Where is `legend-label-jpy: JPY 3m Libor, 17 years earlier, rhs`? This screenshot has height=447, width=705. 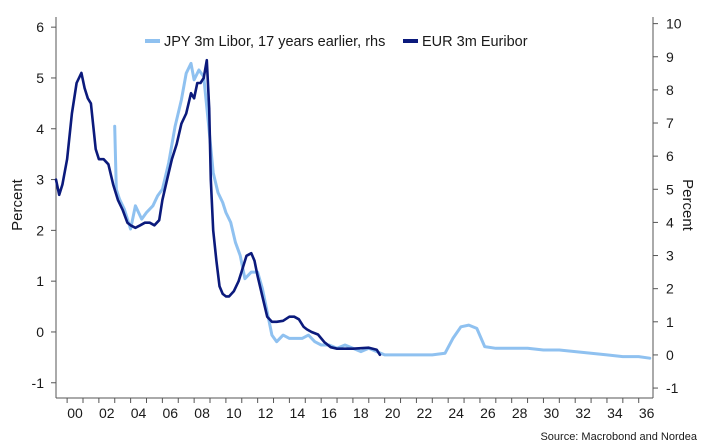
legend-label-jpy: JPY 3m Libor, 17 years earlier, rhs is located at coordinates (274, 42).